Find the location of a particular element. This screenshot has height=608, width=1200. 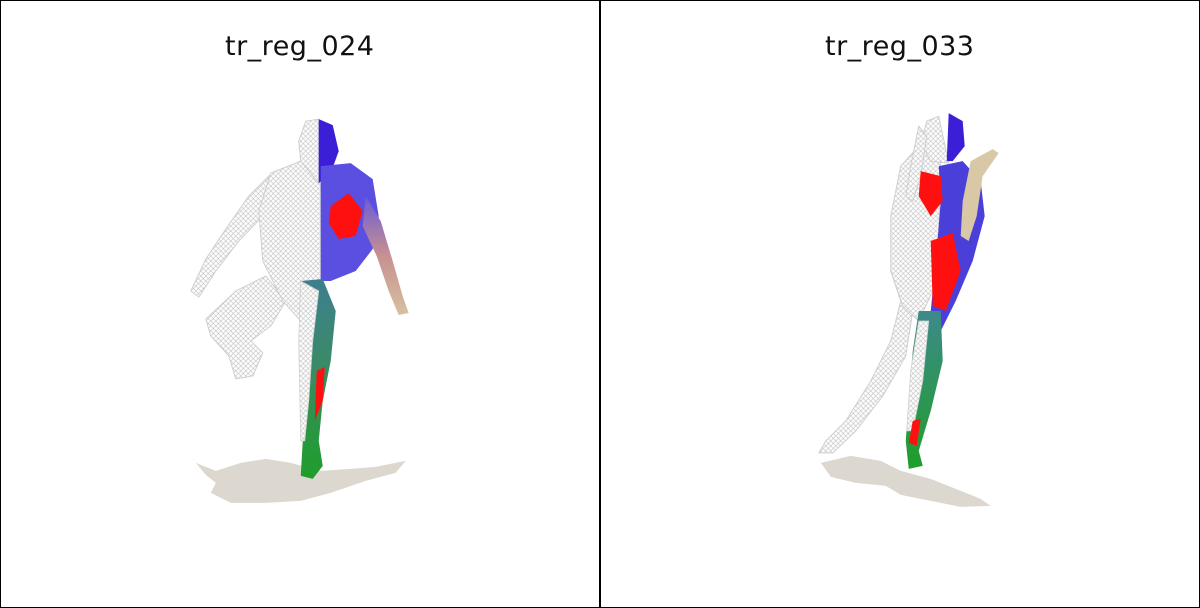

panel-title-right: tr_reg_033 is located at coordinates (900, 46).